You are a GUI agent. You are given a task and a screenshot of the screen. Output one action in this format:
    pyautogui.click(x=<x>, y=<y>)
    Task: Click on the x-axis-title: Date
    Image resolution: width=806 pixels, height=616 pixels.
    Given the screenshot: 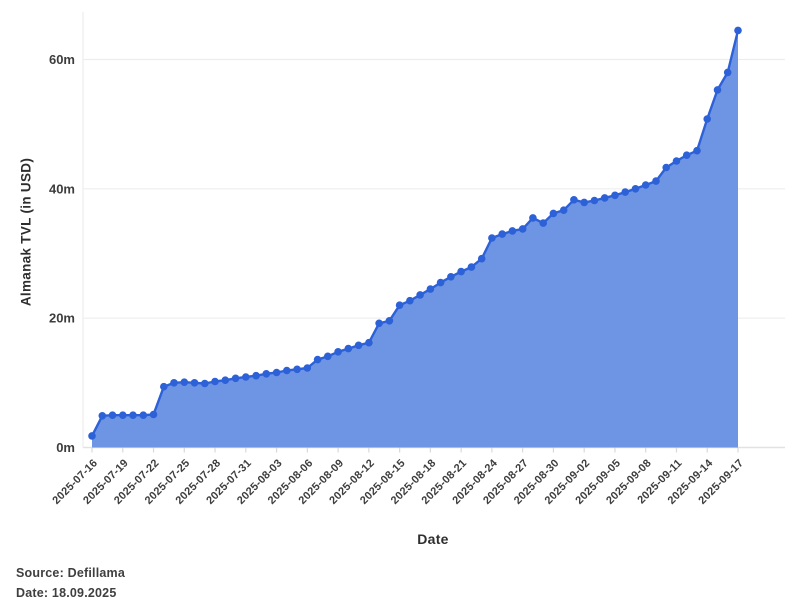 What is the action you would take?
    pyautogui.click(x=433, y=539)
    